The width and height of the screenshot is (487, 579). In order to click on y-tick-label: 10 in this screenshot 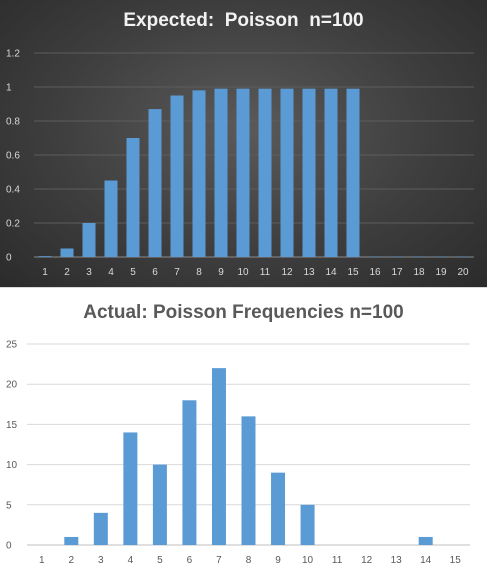, I will do `click(12, 465)`.